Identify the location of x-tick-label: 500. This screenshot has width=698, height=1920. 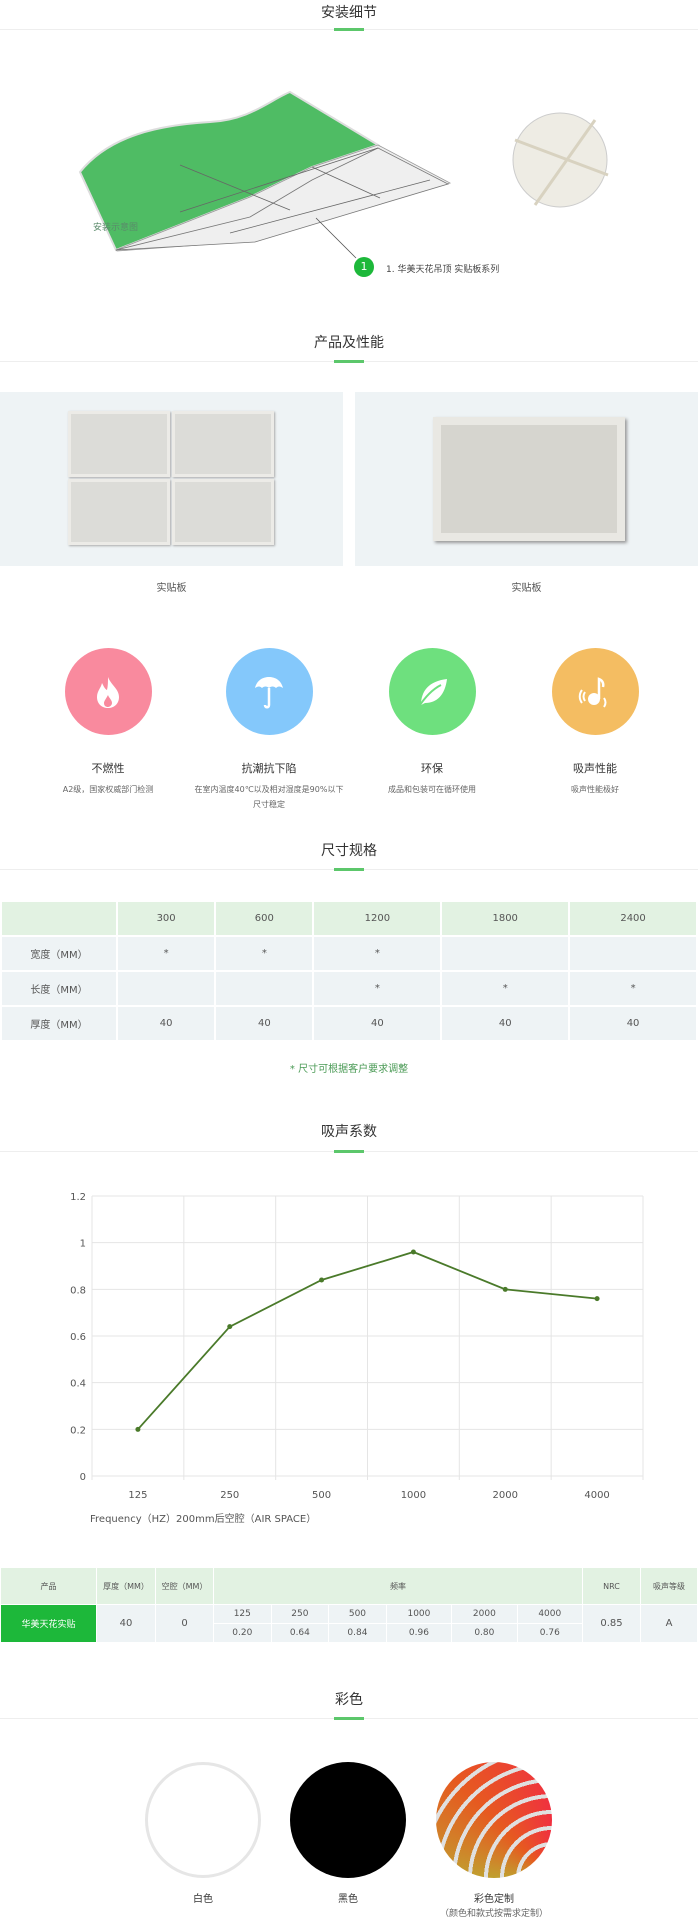
(321, 1495).